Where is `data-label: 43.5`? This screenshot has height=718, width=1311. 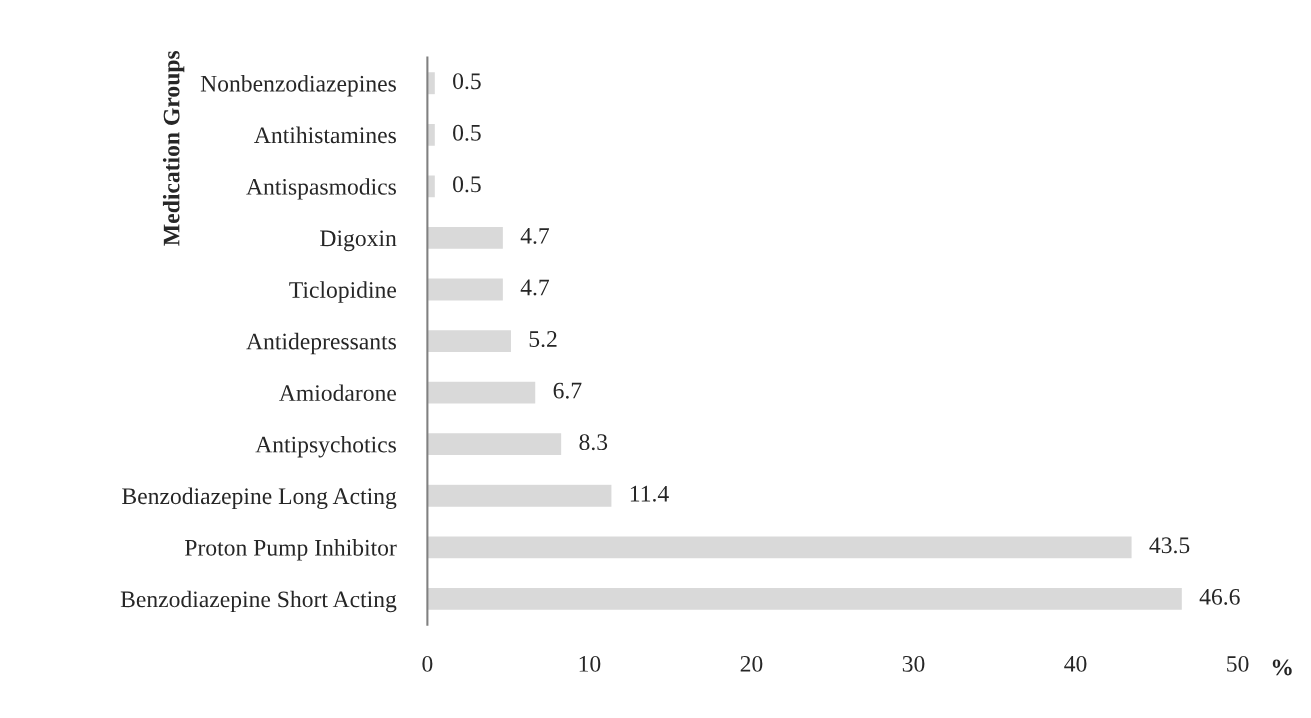
data-label: 43.5 is located at coordinates (1169, 545).